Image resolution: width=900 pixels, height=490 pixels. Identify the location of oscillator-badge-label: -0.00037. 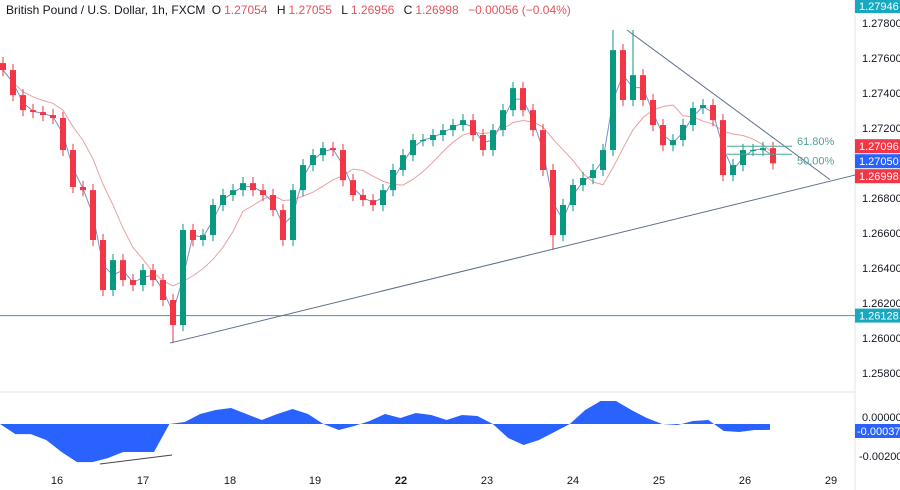
(878, 432).